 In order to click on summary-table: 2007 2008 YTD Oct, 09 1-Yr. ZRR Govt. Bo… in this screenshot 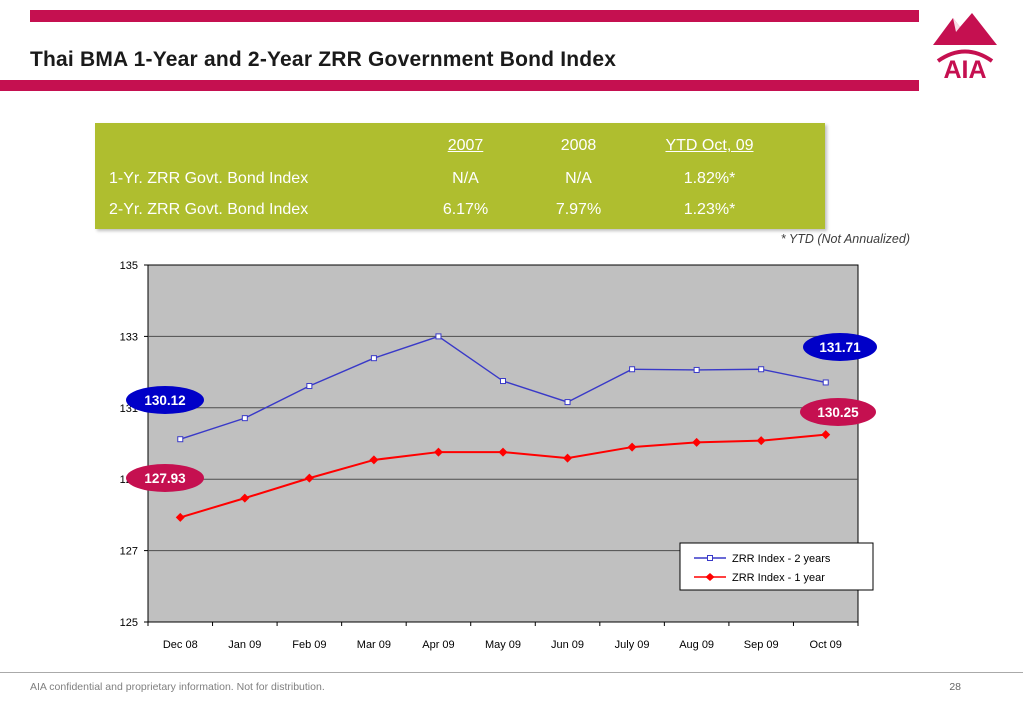, I will do `click(460, 176)`.